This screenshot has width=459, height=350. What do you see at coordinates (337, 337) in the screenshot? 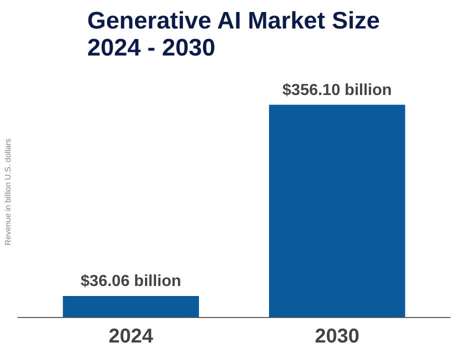
I see `x-tick-label: 2030` at bounding box center [337, 337].